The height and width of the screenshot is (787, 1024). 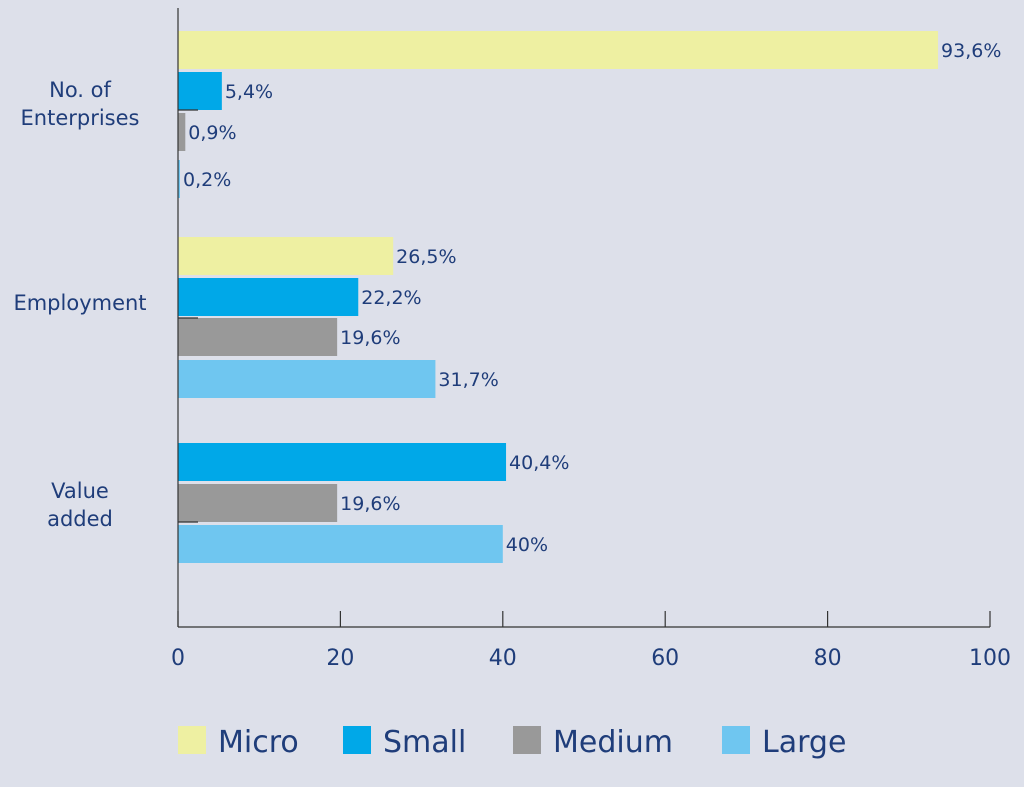 What do you see at coordinates (665, 658) in the screenshot?
I see `x-tick-label-60: 60` at bounding box center [665, 658].